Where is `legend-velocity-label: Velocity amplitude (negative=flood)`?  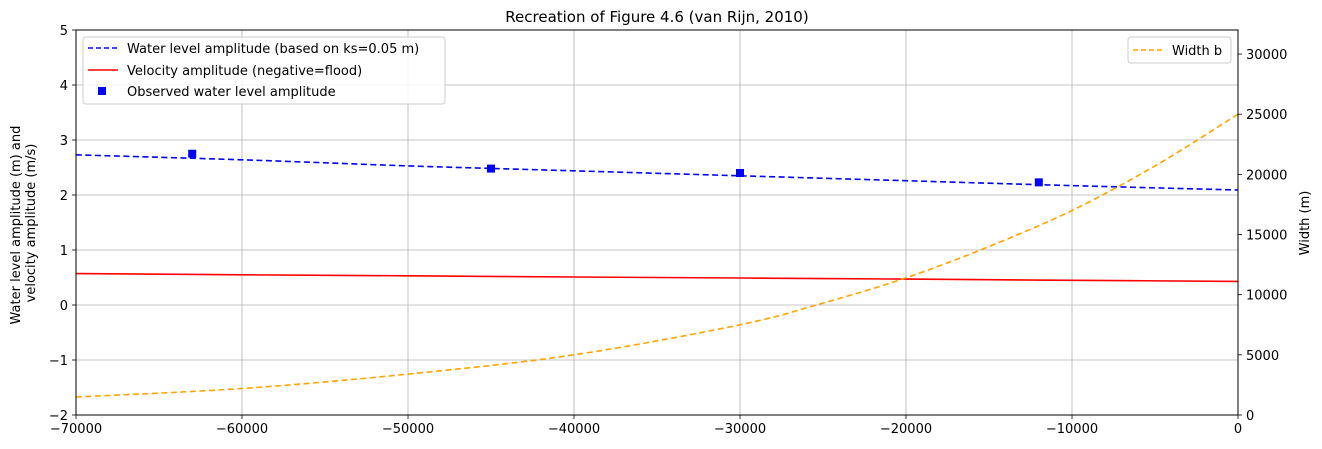
legend-velocity-label: Velocity amplitude (negative=flood) is located at coordinates (244, 71).